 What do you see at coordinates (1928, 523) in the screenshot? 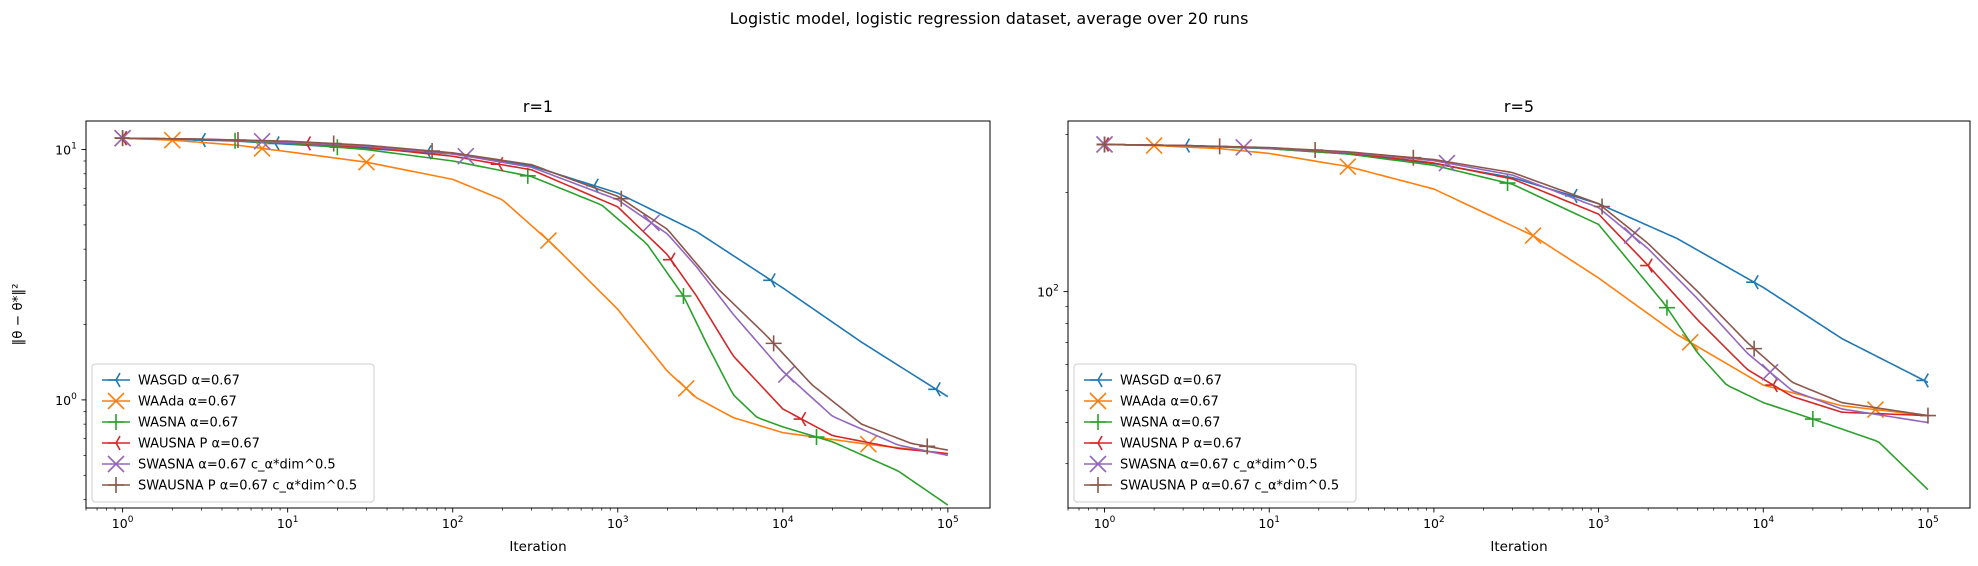
I see `x-tick-label: 105` at bounding box center [1928, 523].